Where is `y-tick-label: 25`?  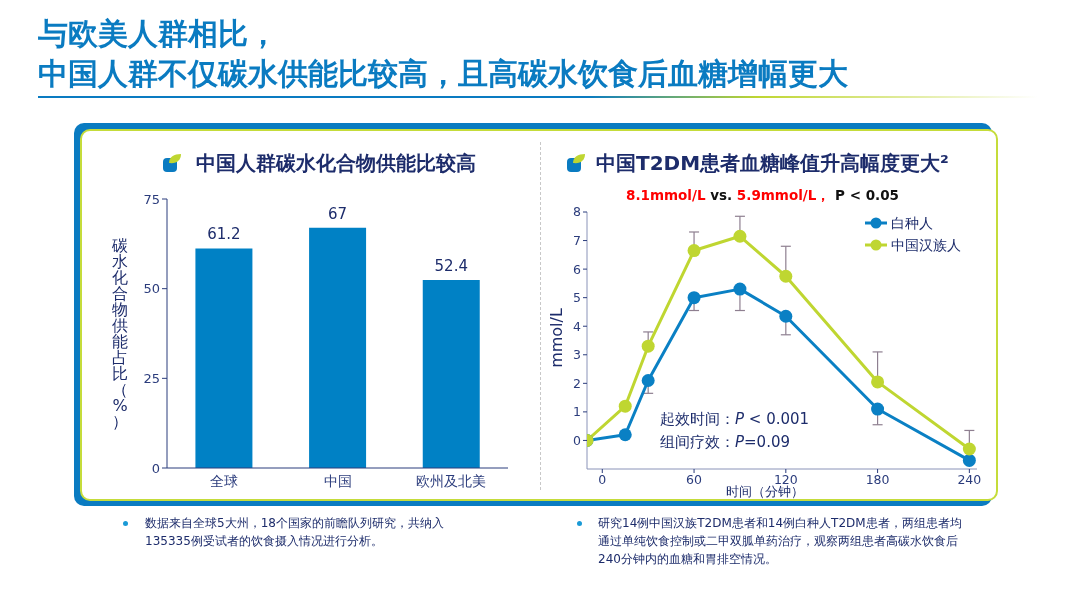 y-tick-label: 25 is located at coordinates (151, 378).